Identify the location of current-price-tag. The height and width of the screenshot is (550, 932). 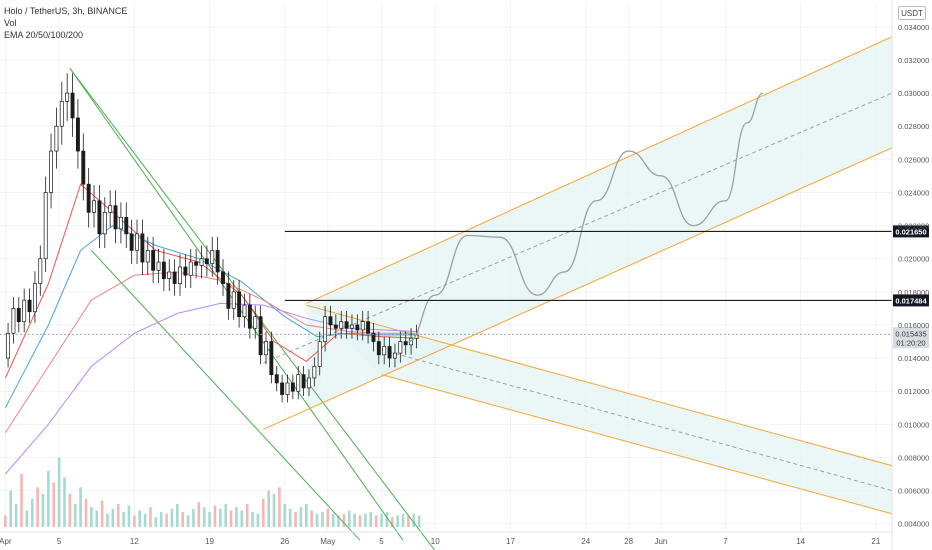
(911, 338).